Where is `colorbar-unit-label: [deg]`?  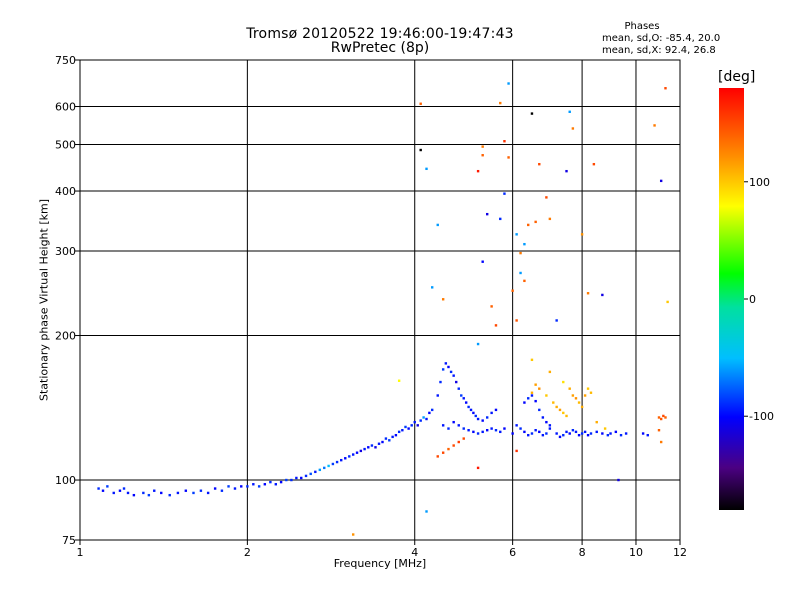
colorbar-unit-label: [deg] is located at coordinates (737, 77).